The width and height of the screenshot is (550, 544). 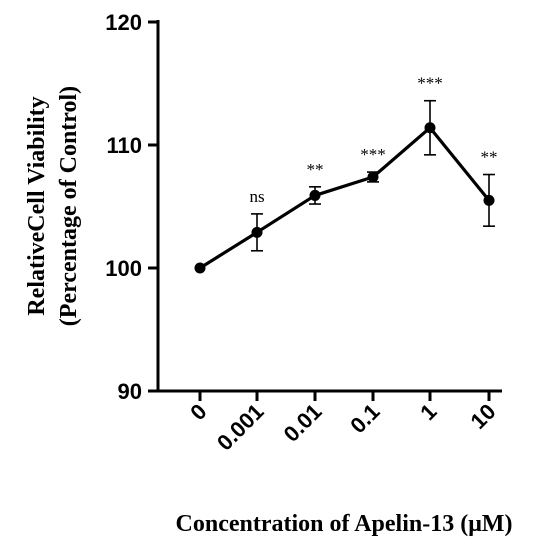 What do you see at coordinates (37, 205) in the screenshot?
I see `y-axis-title-line-1: RelativeCell Viability` at bounding box center [37, 205].